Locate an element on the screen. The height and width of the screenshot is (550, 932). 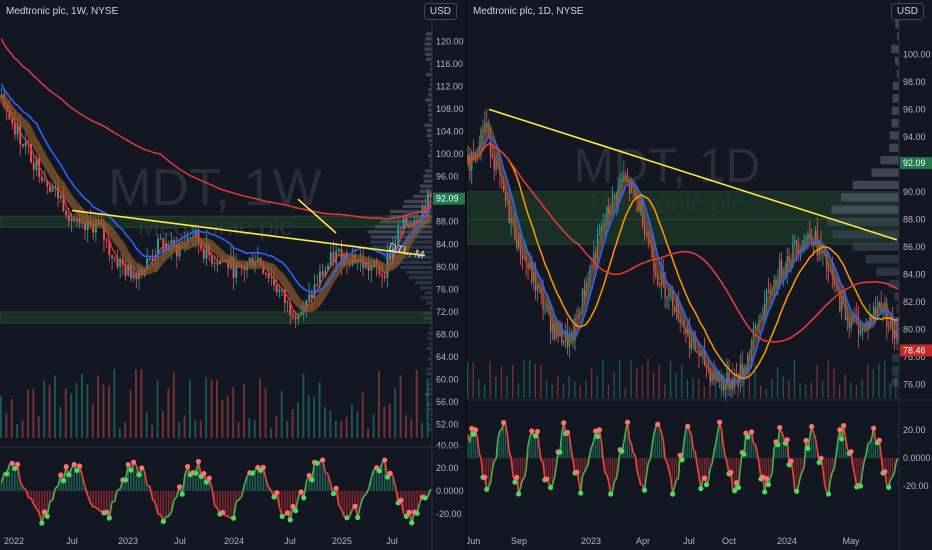
secondary-price-tag is located at coordinates (916, 350).